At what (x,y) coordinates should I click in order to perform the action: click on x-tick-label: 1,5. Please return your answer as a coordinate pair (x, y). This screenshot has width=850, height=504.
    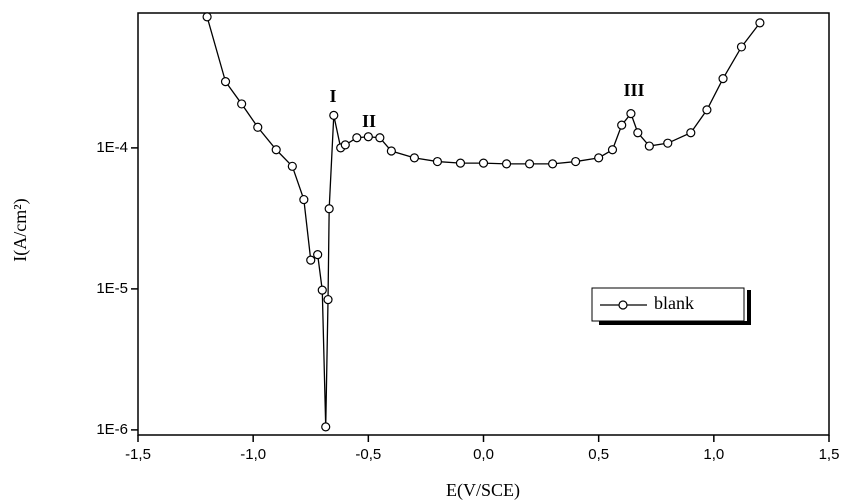
    Looking at the image, I should click on (829, 454).